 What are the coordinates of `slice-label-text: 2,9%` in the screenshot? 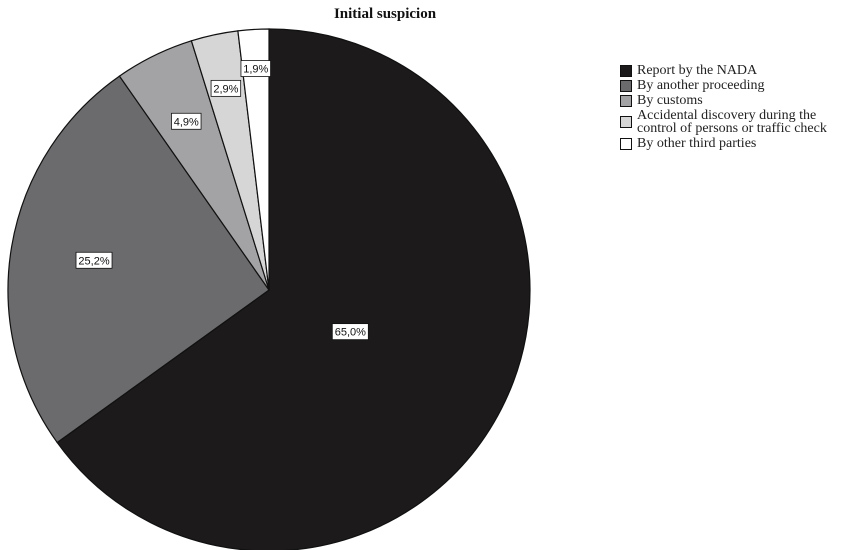 It's located at (225, 89).